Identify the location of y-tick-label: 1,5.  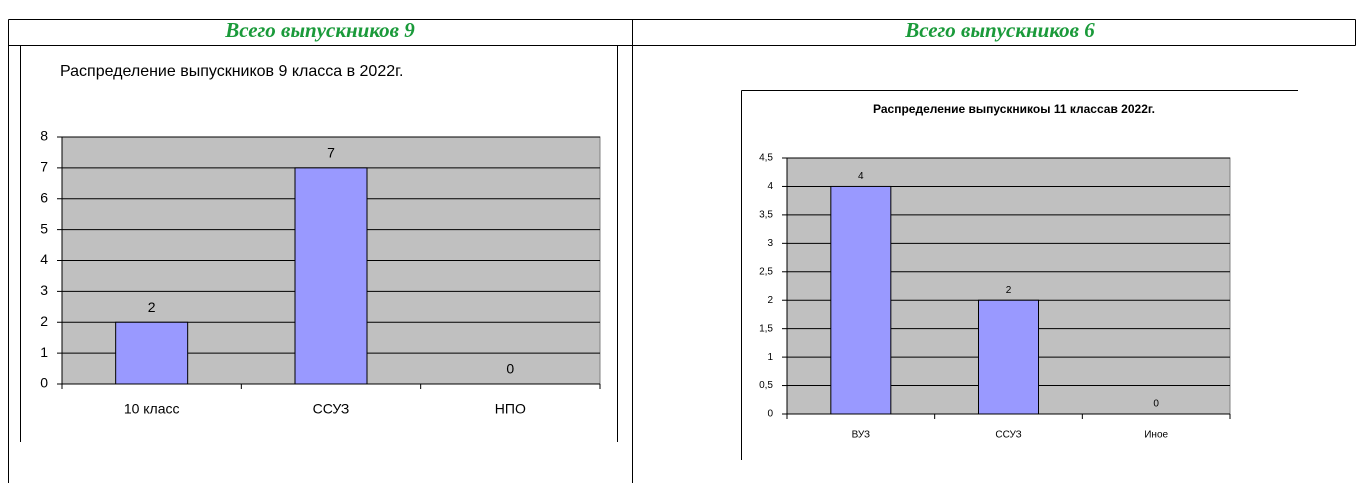
(766, 328).